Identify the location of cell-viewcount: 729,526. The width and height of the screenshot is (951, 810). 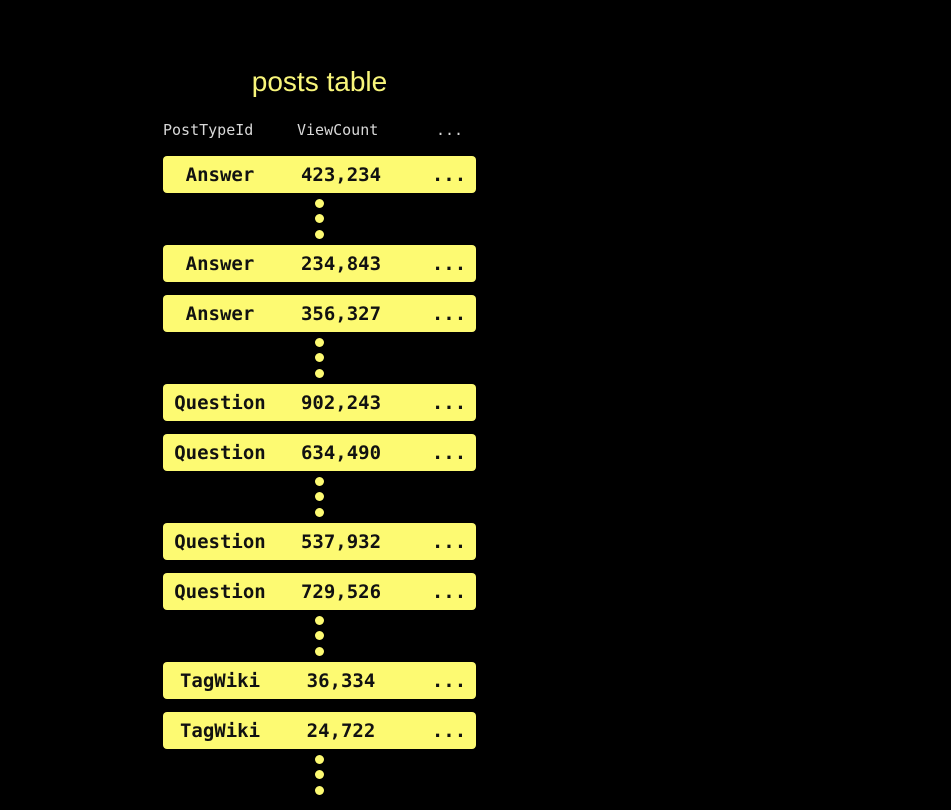
(341, 592).